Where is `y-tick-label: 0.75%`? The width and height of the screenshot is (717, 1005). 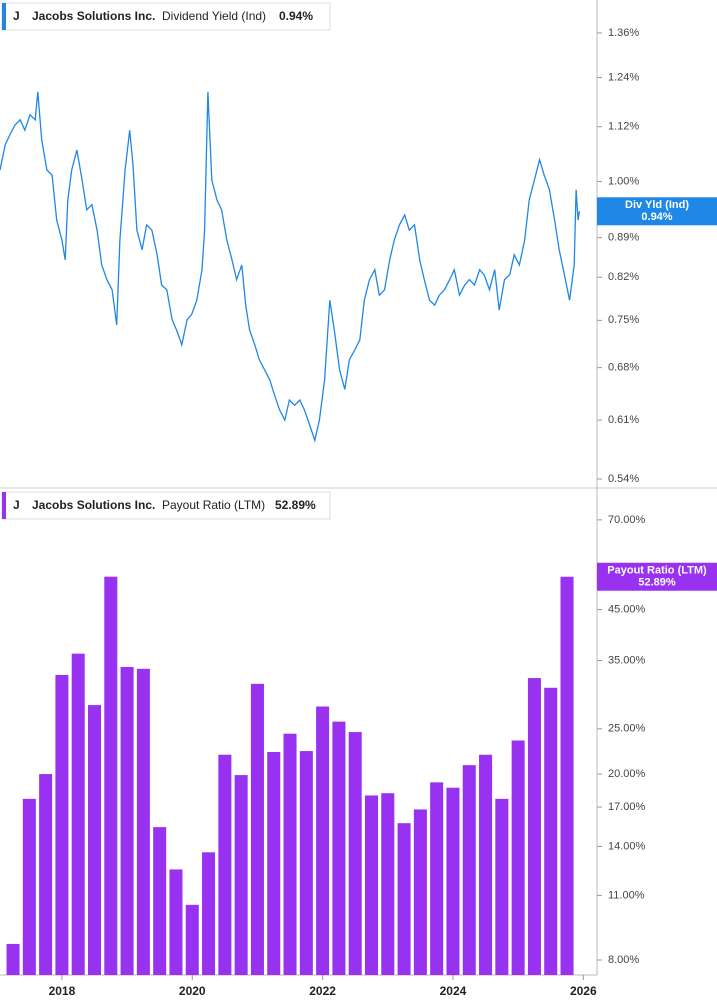 y-tick-label: 0.75% is located at coordinates (623, 320).